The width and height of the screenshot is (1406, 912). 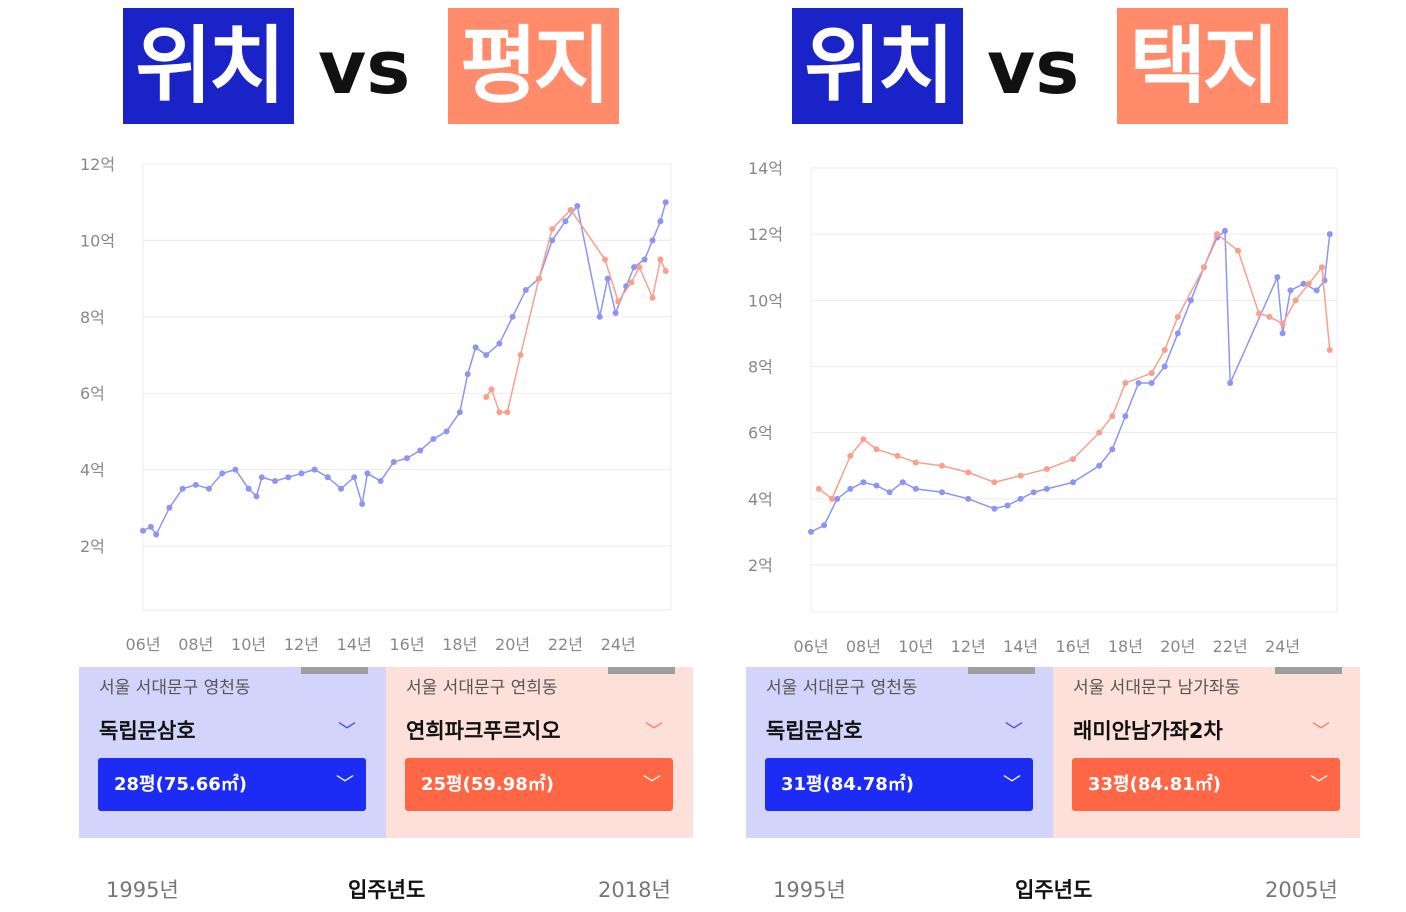 I want to click on x-tick-label: 06년, so click(x=810, y=646).